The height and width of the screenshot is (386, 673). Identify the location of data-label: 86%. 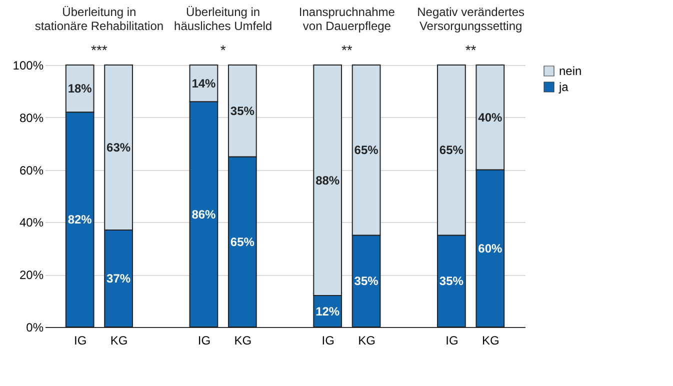
(204, 214).